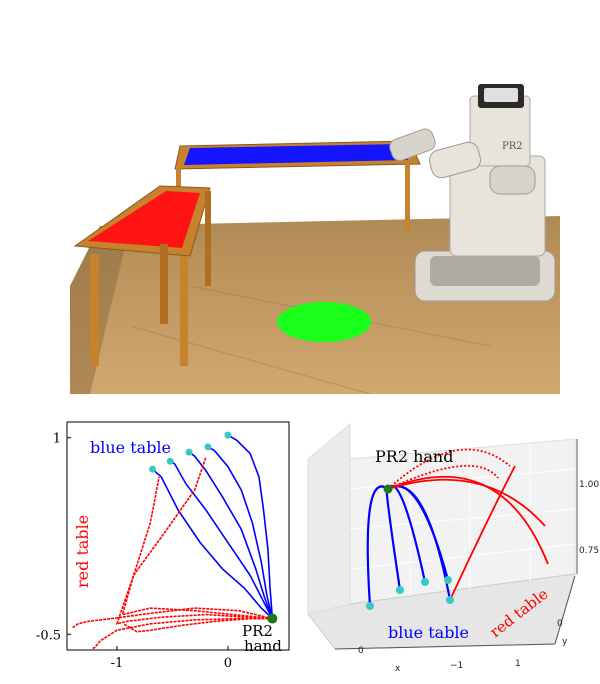 This screenshot has width=600, height=684. I want to click on blue-table-top, so click(296, 154).